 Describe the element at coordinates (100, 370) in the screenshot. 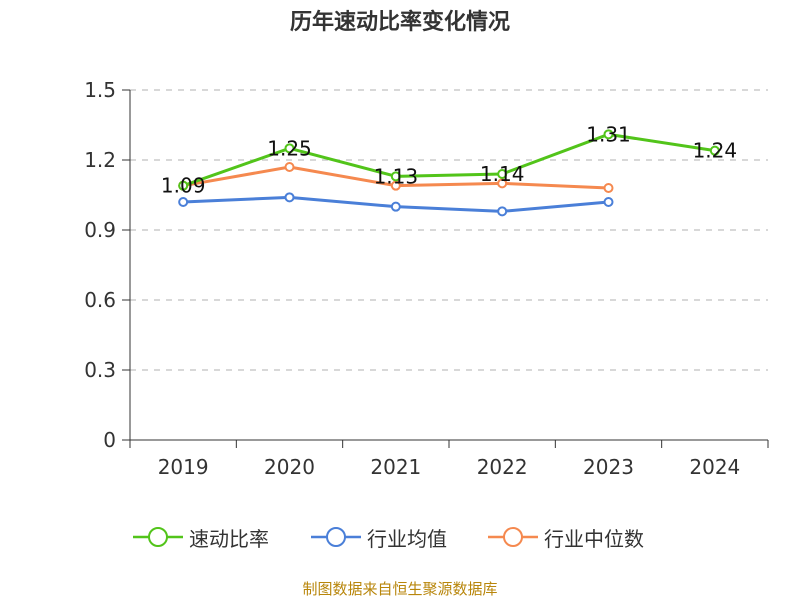

I see `y-tick-label: 0.3` at that location.